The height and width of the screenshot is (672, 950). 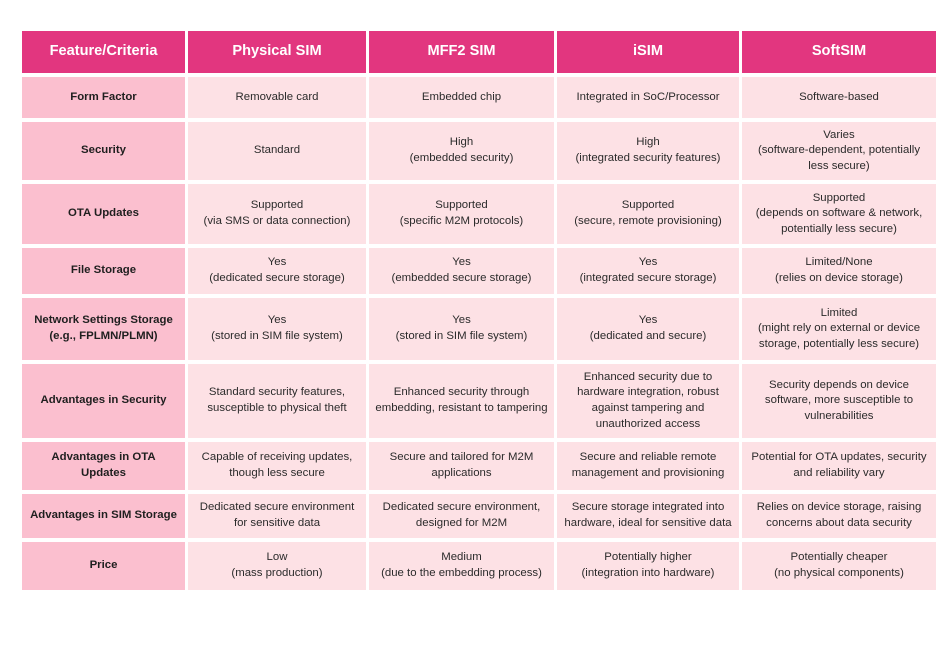 What do you see at coordinates (277, 271) in the screenshot?
I see `table-cell: Yes (dedicated secure storage)` at bounding box center [277, 271].